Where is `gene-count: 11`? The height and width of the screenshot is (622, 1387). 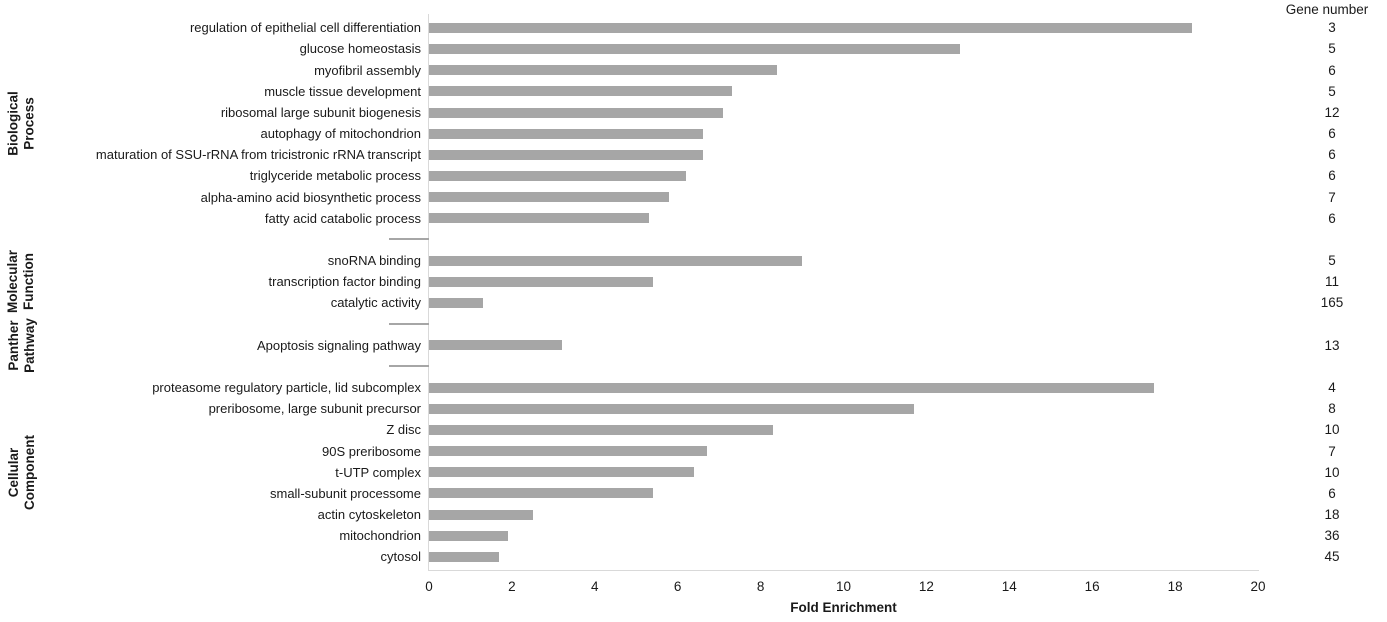 gene-count: 11 is located at coordinates (1331, 282).